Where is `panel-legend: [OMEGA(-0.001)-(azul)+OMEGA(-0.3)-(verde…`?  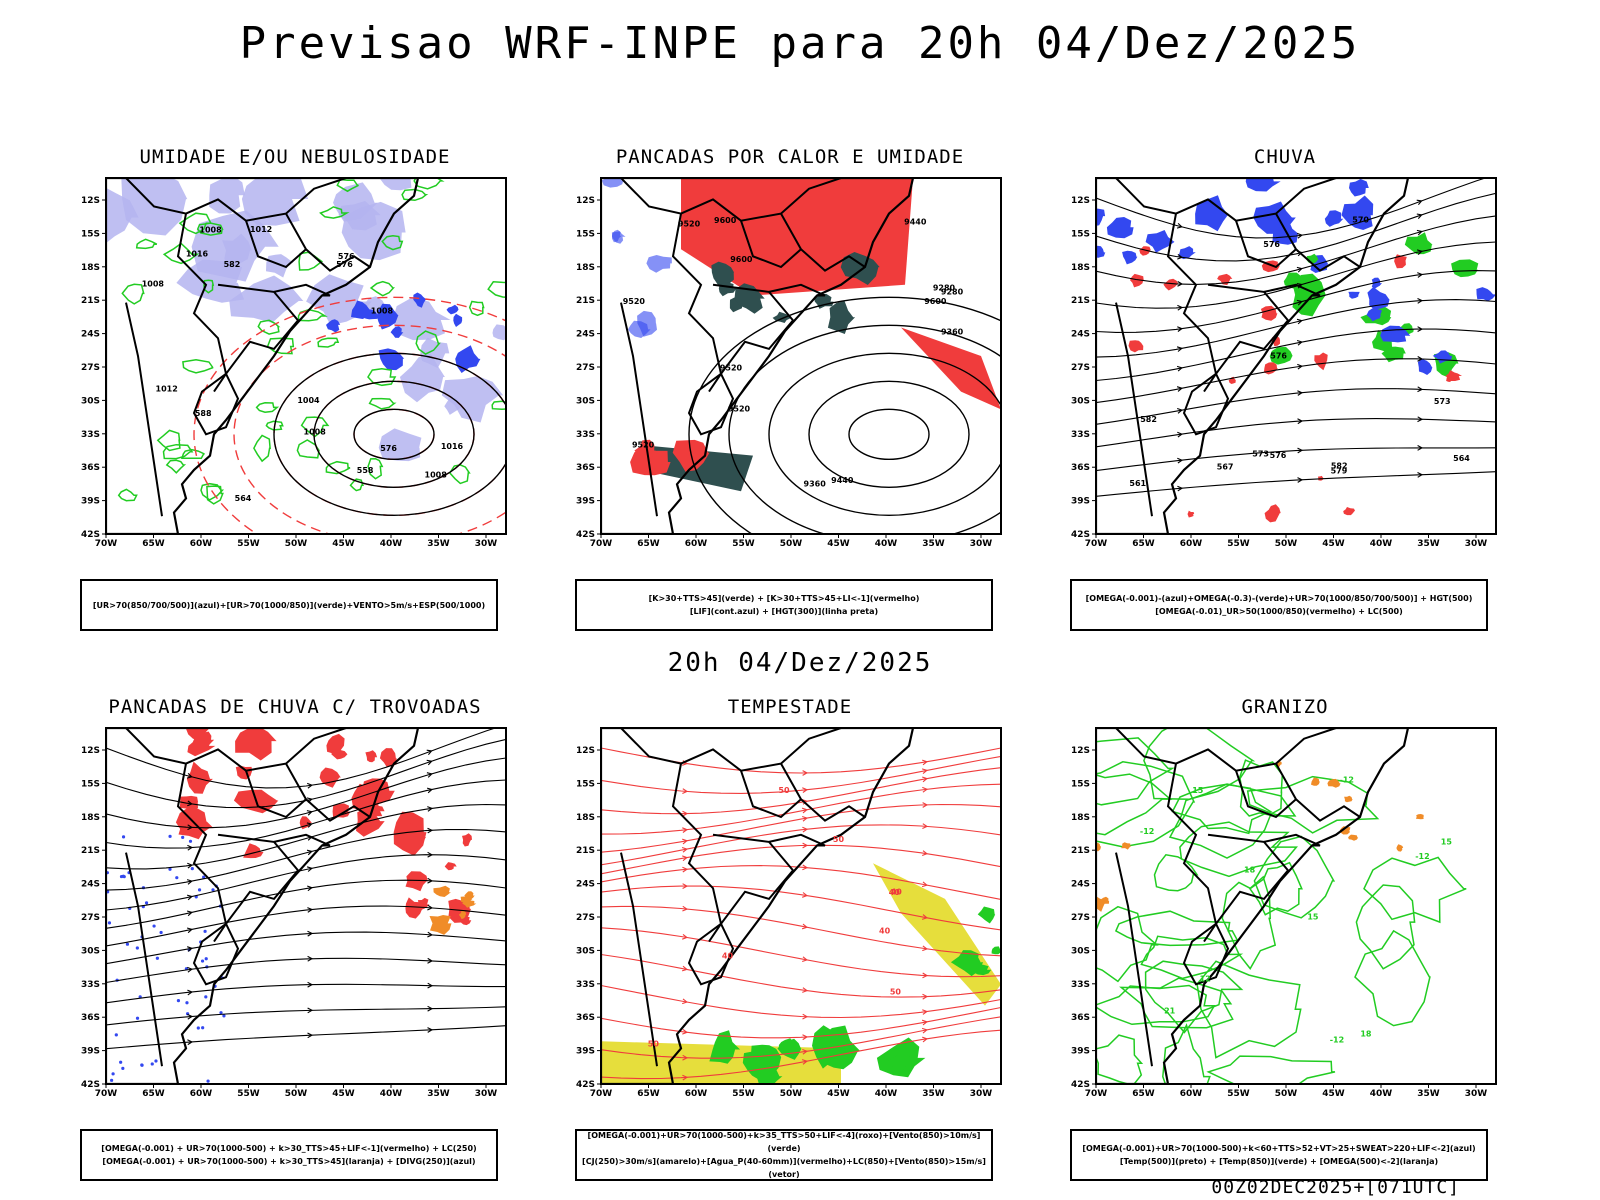
panel-legend: [OMEGA(-0.001)-(azul)+OMEGA(-0.3)-(verde… is located at coordinates (1279, 605).